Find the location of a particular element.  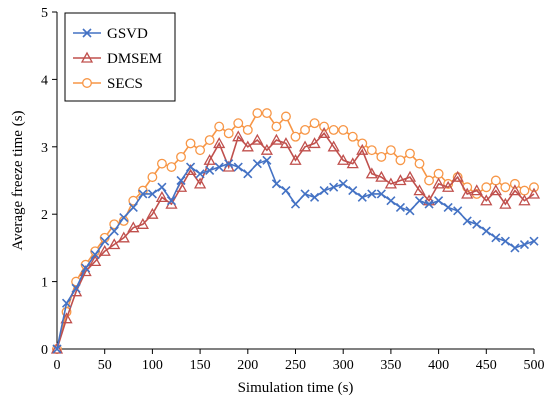

x-tick-label: 450 is located at coordinates (486, 365).